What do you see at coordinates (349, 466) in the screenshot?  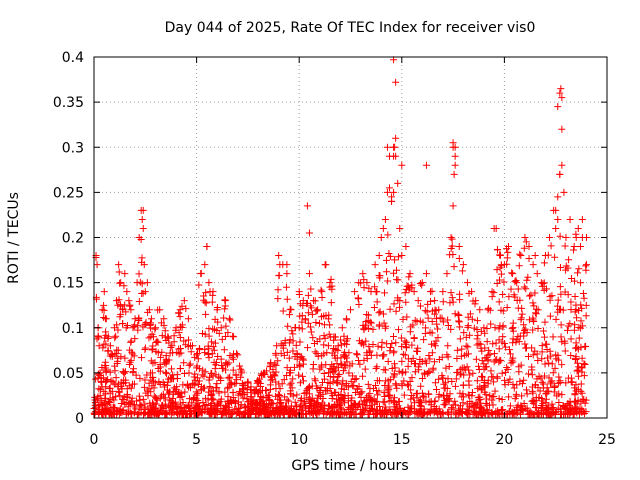 I see `x-axis-title: GPS time / hours` at bounding box center [349, 466].